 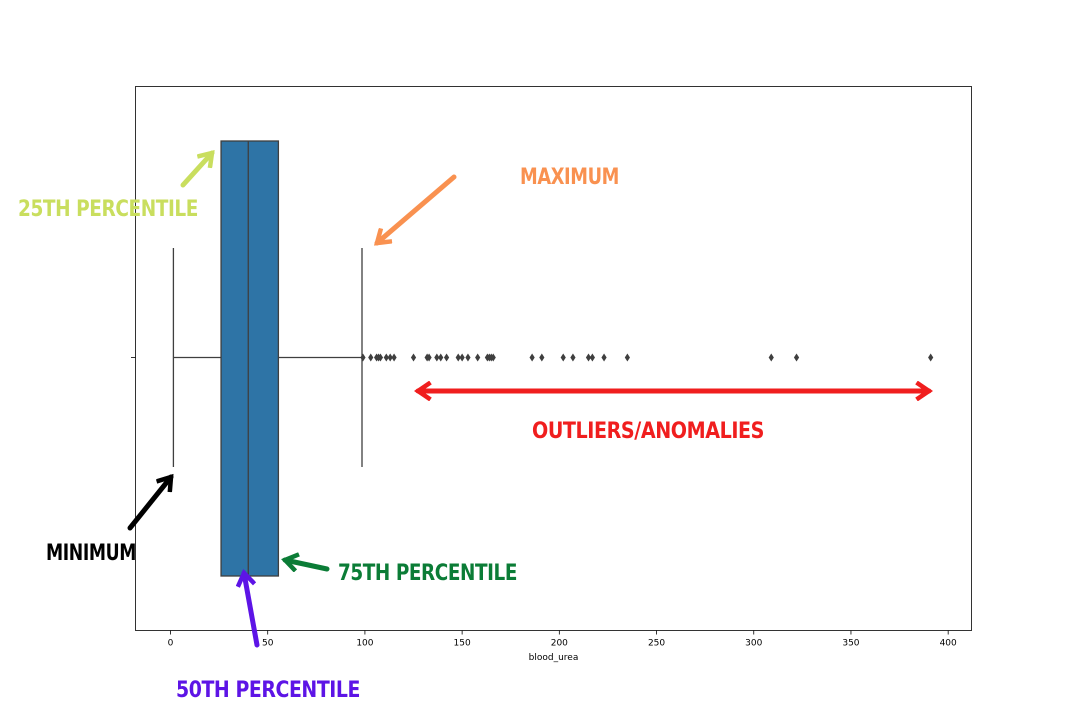 I want to click on p25-arrow, so click(x=196, y=170).